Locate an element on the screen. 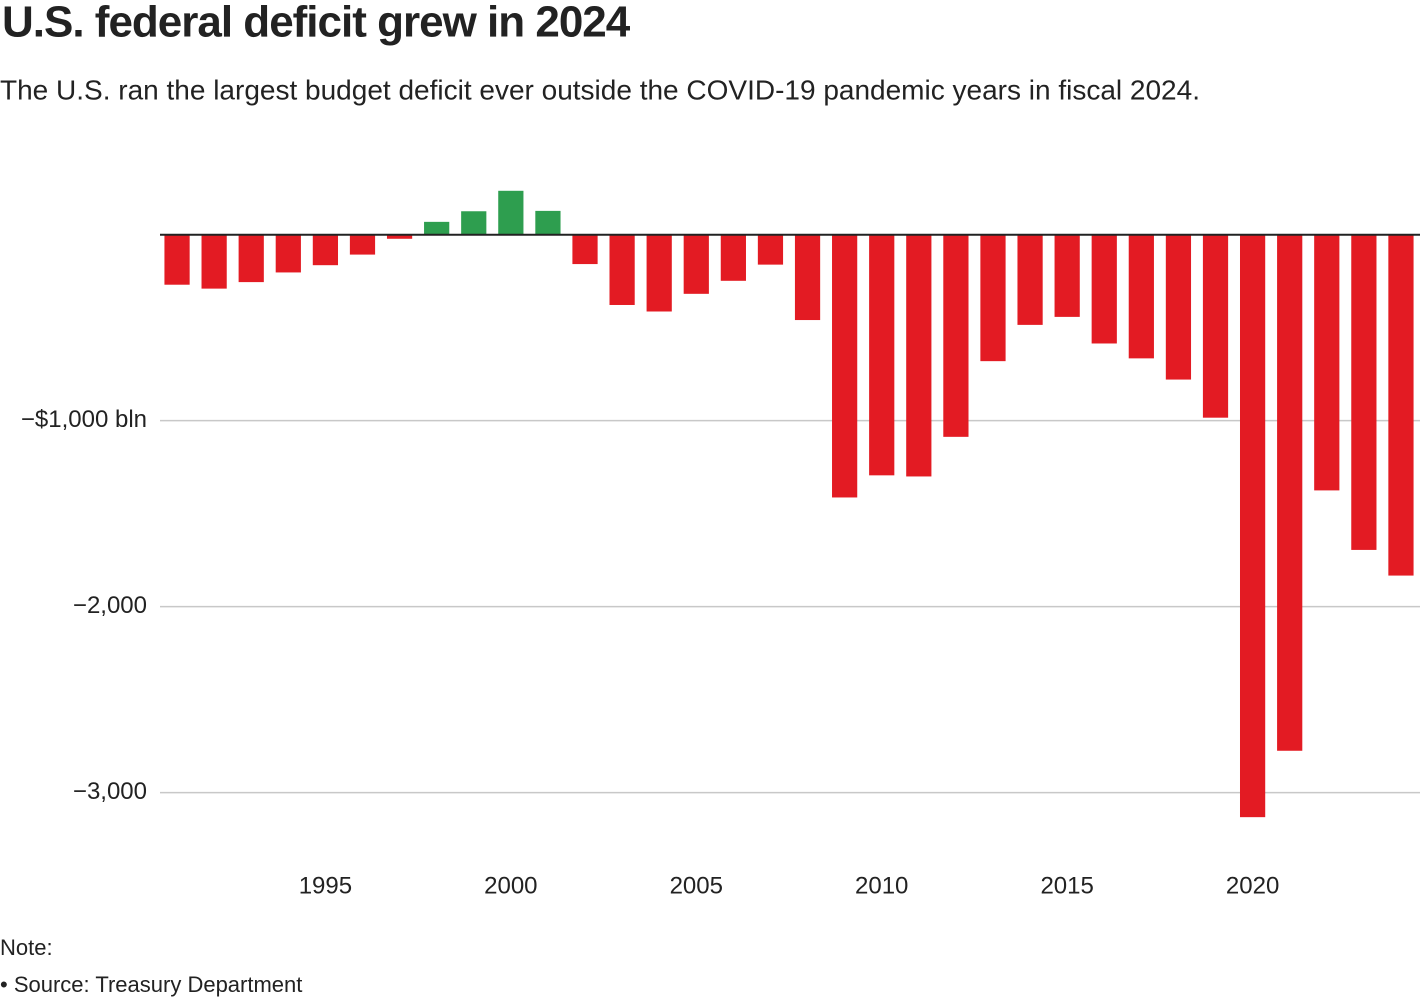  x-tick-label: 2015 is located at coordinates (1066, 885).